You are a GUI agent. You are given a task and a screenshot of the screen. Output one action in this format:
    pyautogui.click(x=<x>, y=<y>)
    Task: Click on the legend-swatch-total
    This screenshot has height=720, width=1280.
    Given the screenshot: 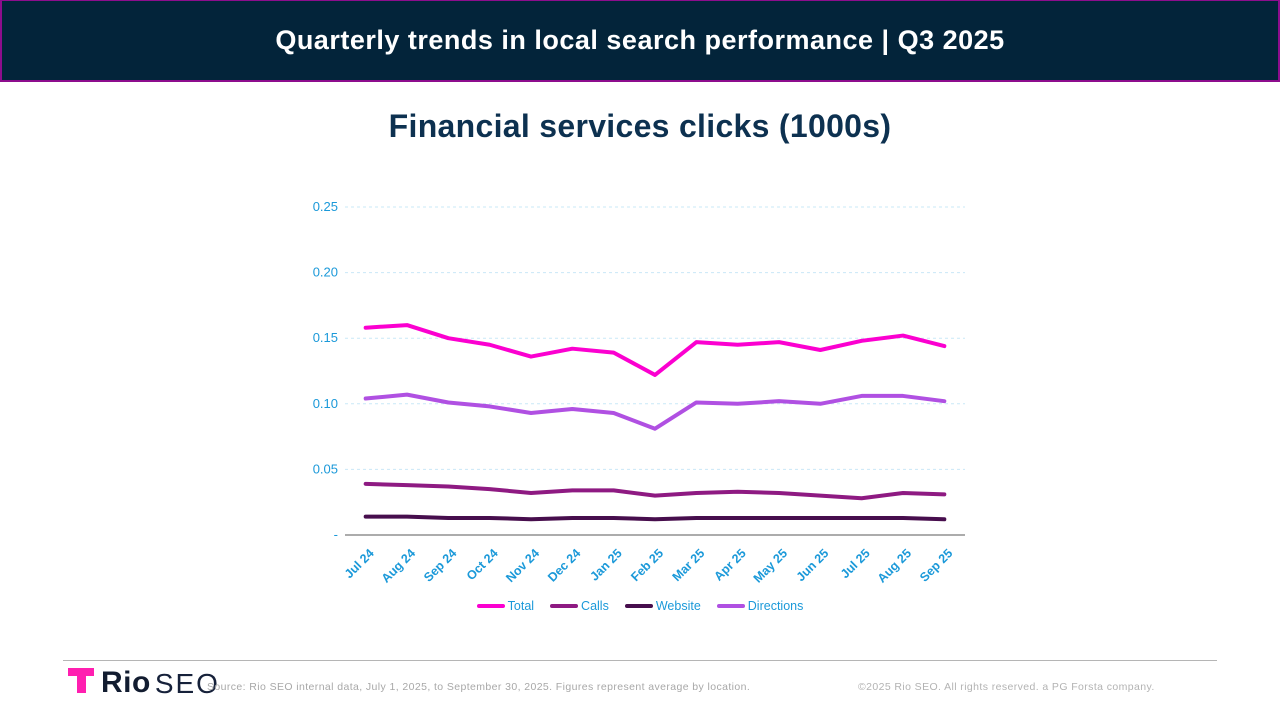 What is the action you would take?
    pyautogui.click(x=490, y=606)
    